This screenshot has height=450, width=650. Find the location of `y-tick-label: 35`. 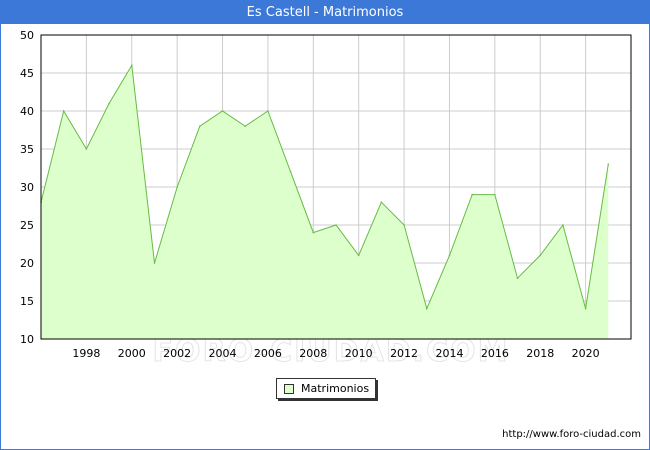

y-tick-label: 35 is located at coordinates (27, 149).